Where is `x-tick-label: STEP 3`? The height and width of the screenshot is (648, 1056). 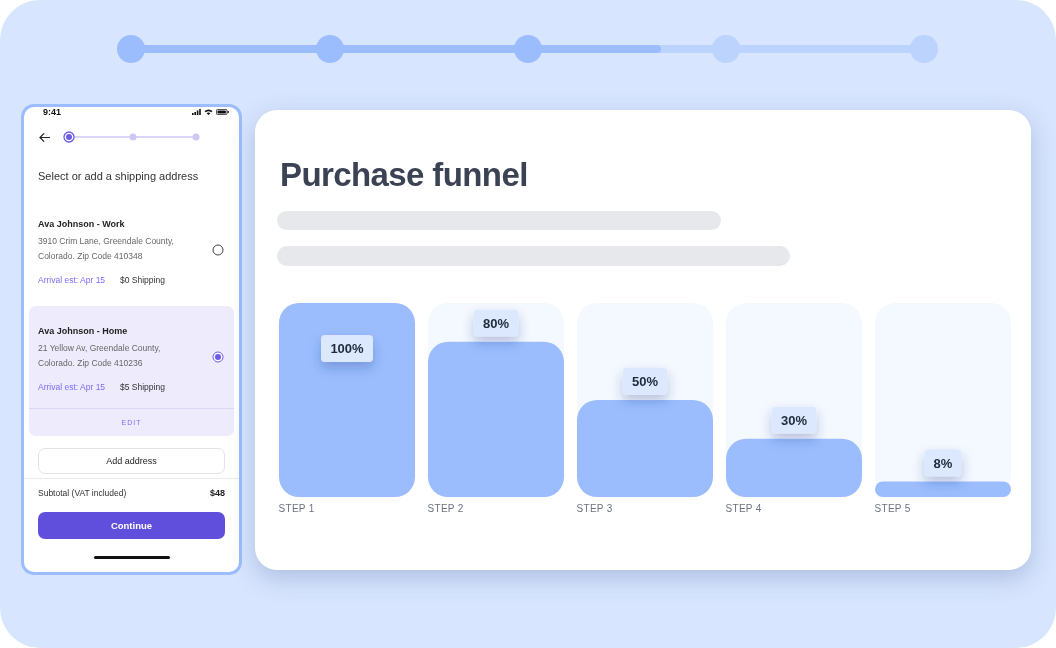
x-tick-label: STEP 3 is located at coordinates (594, 509).